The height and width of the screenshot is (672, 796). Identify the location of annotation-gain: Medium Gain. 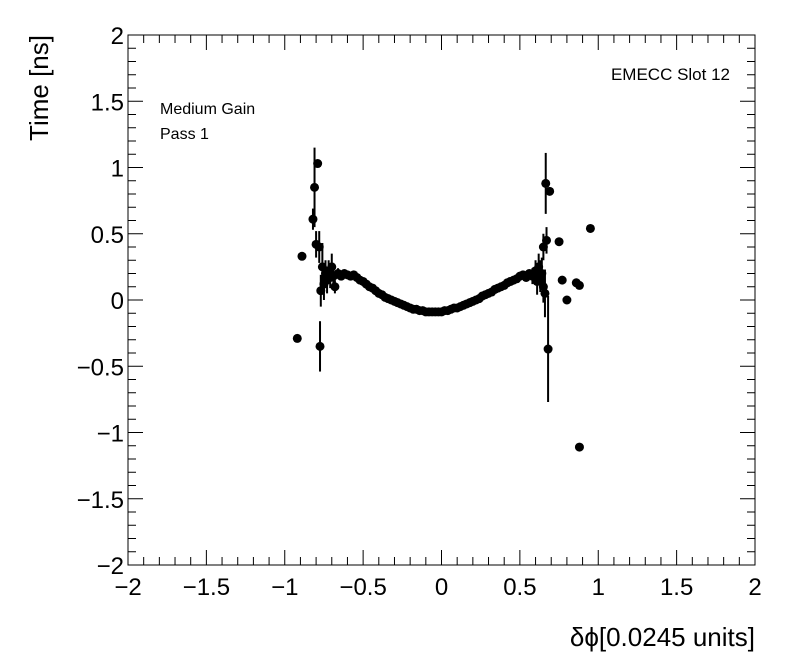
(207, 109).